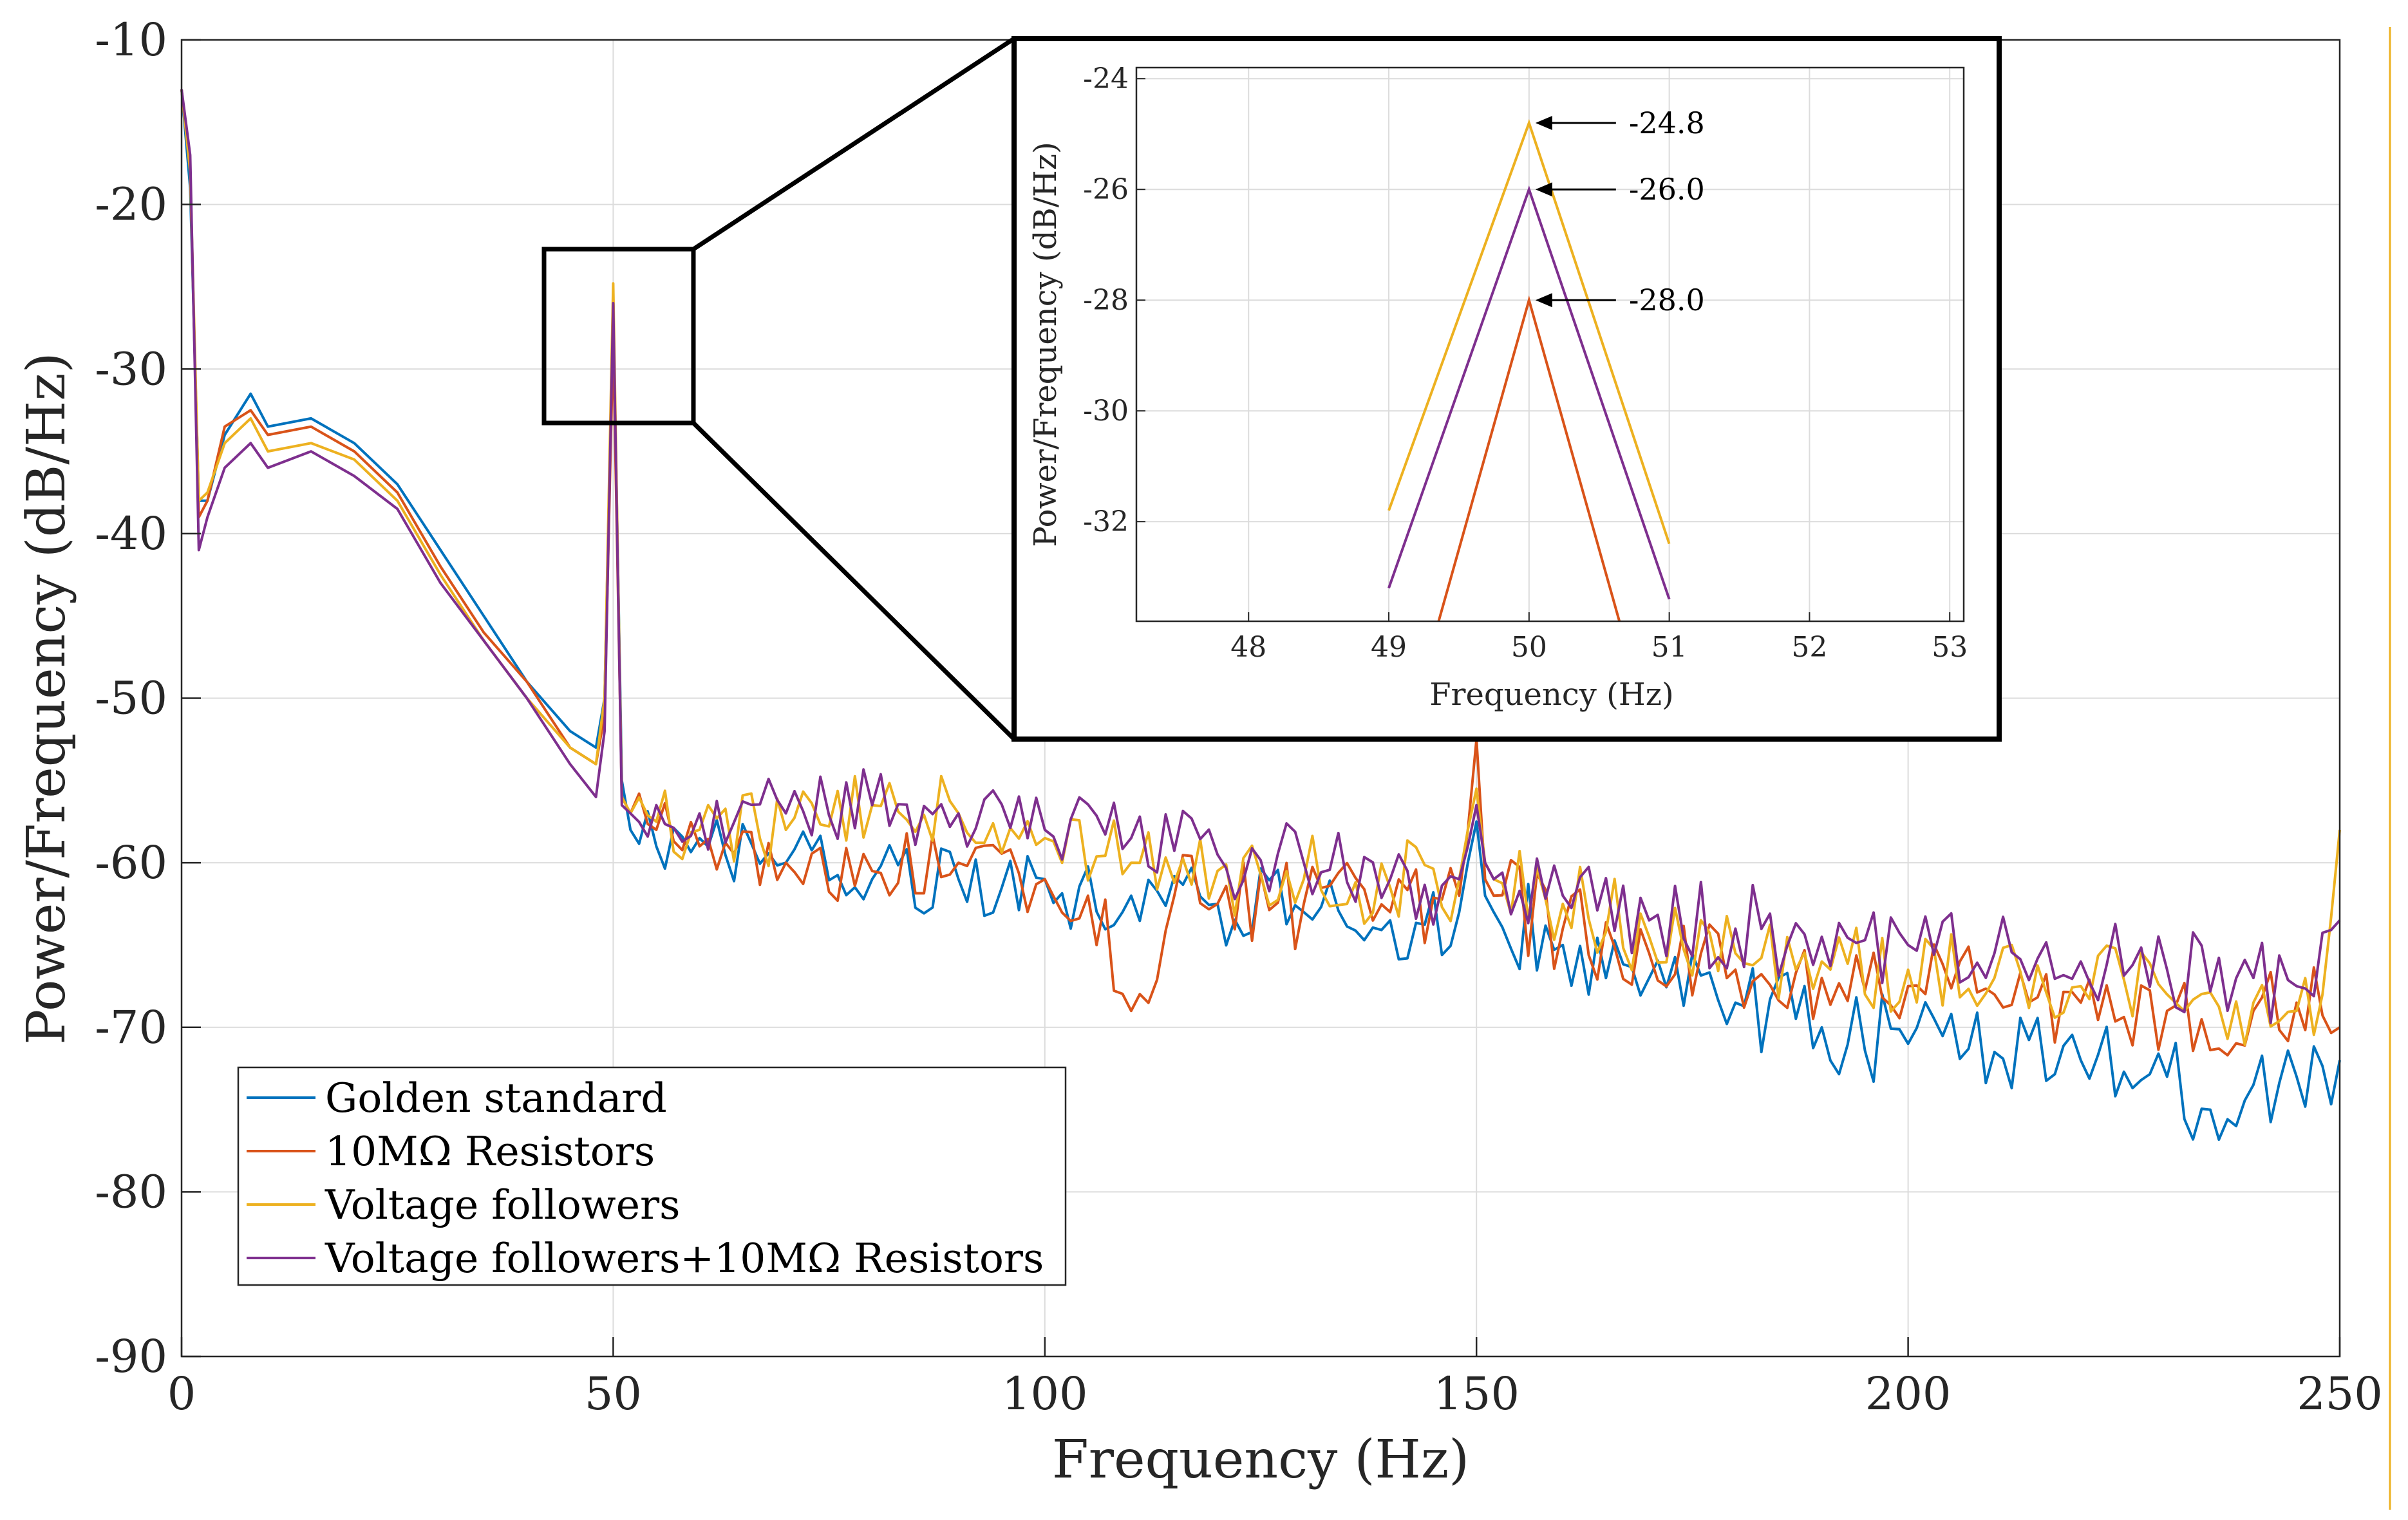  I want to click on inset-x-tick-label: 51, so click(1669, 647).